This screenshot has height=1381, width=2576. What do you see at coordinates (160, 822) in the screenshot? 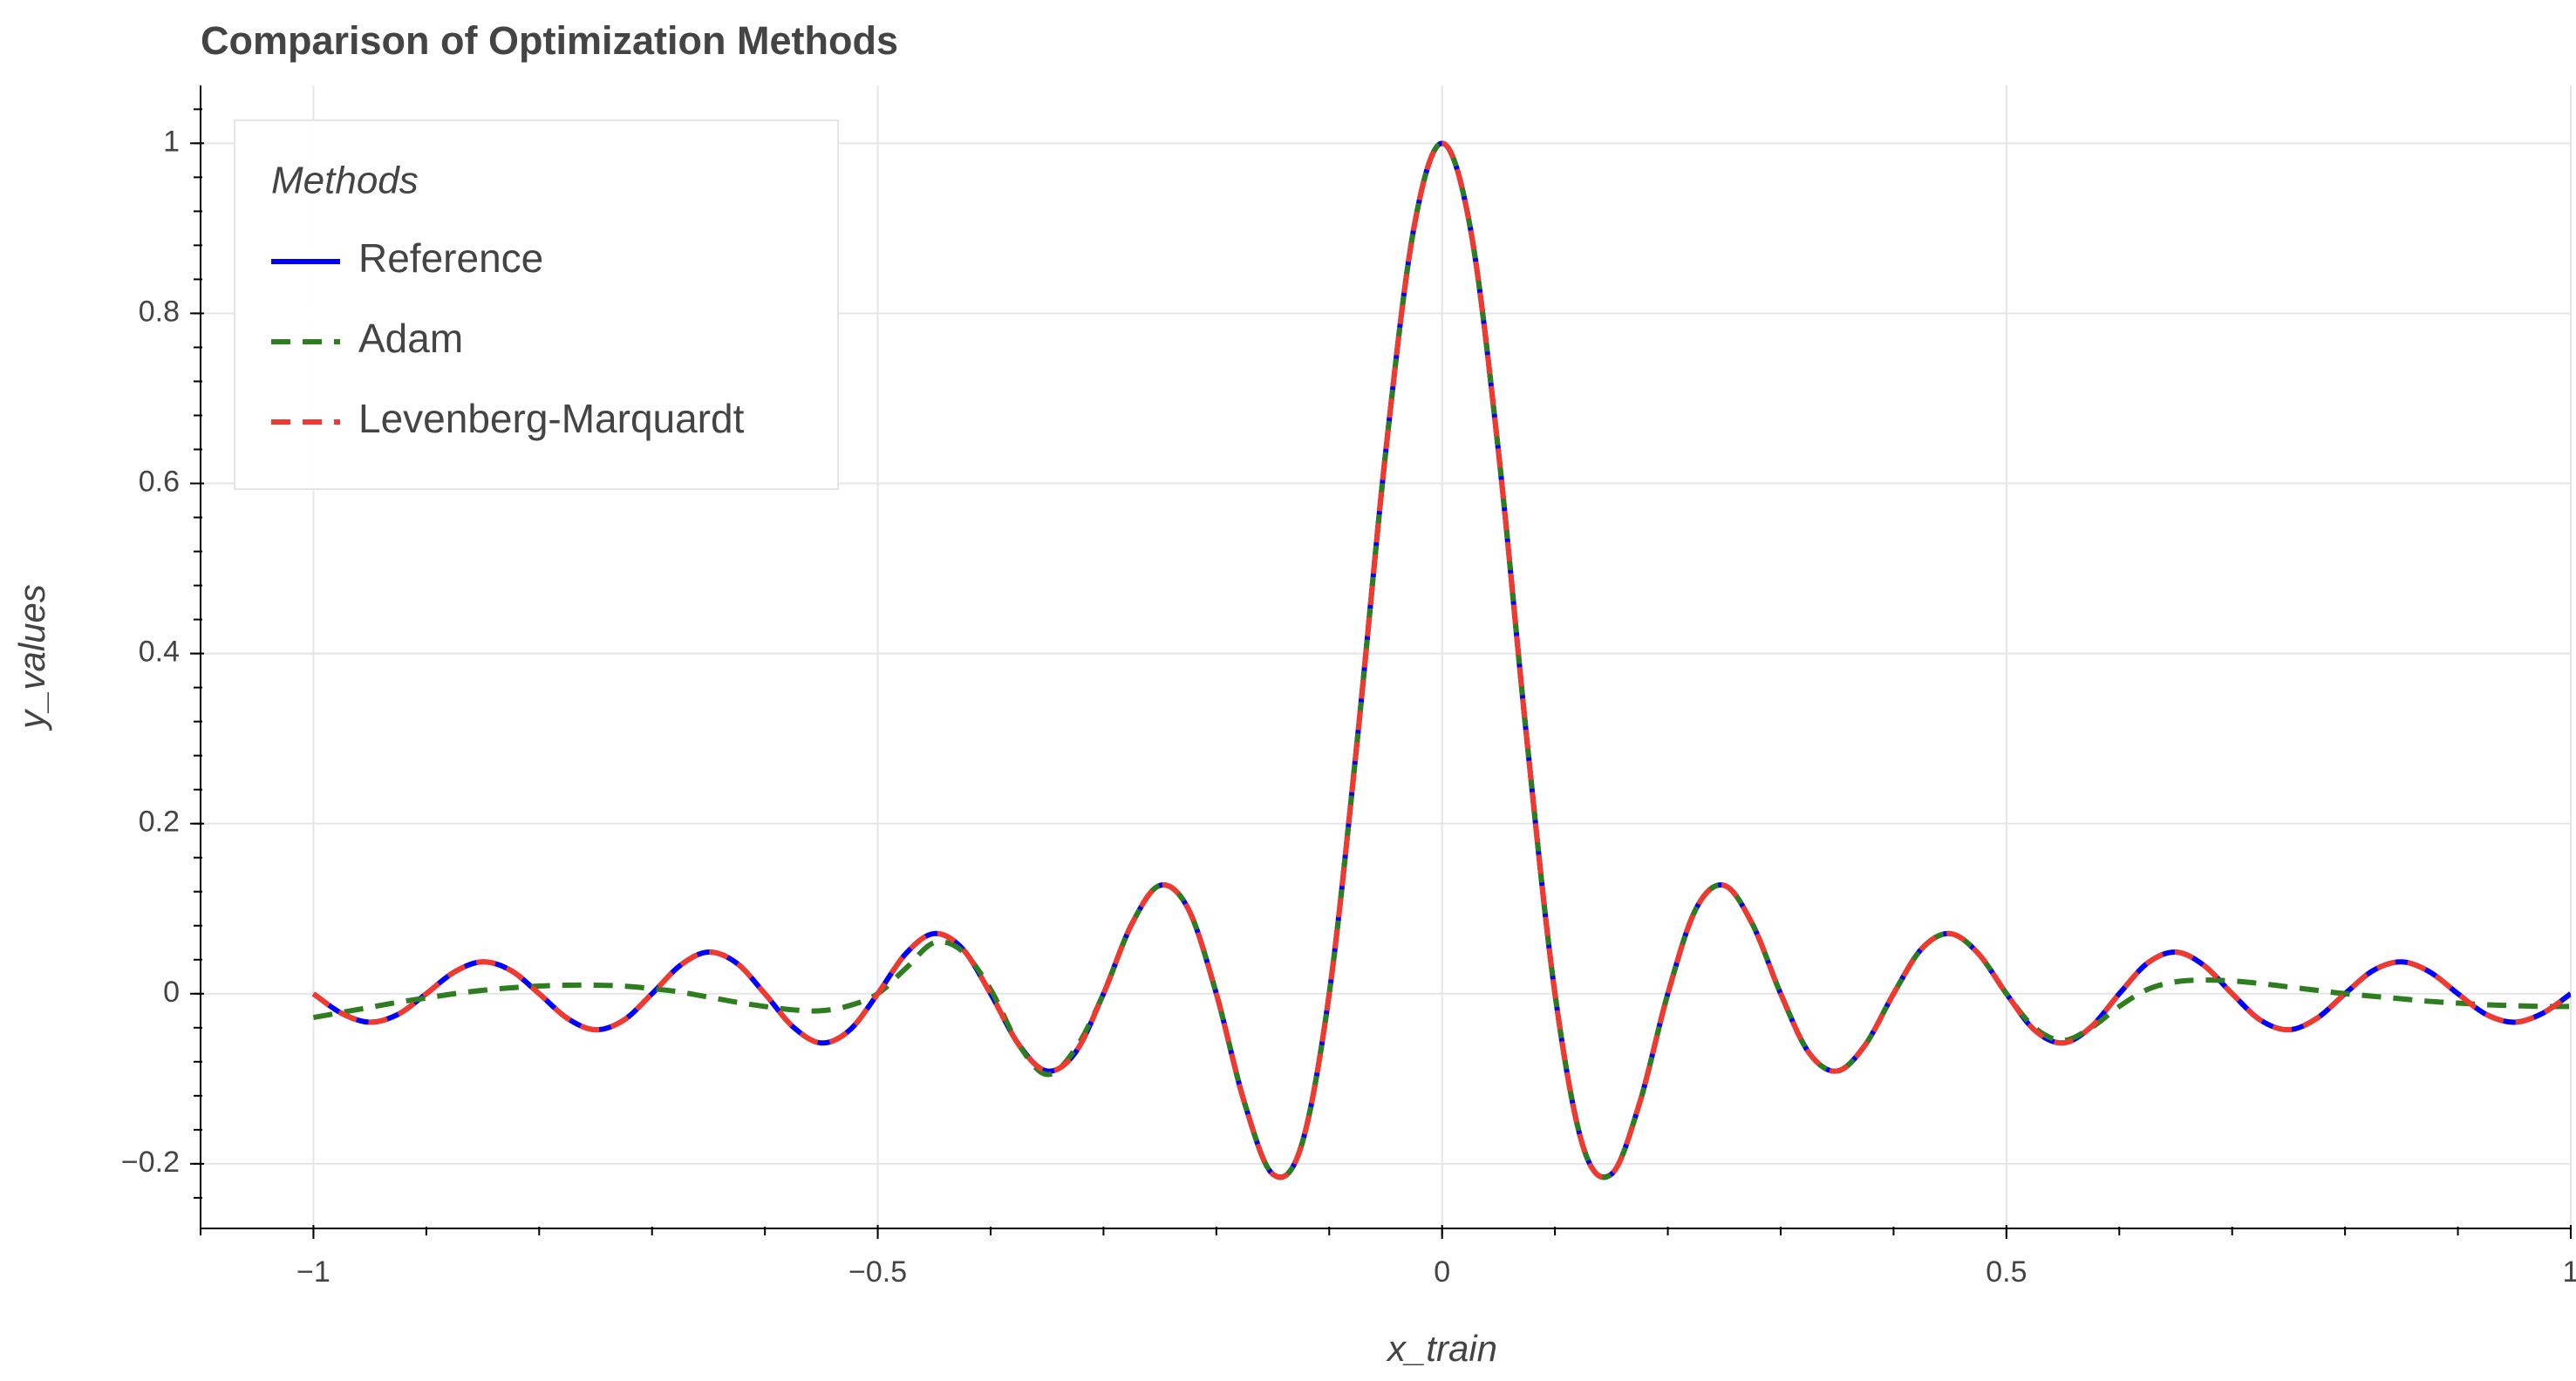
I see `y-tick-label: 0.2` at bounding box center [160, 822].